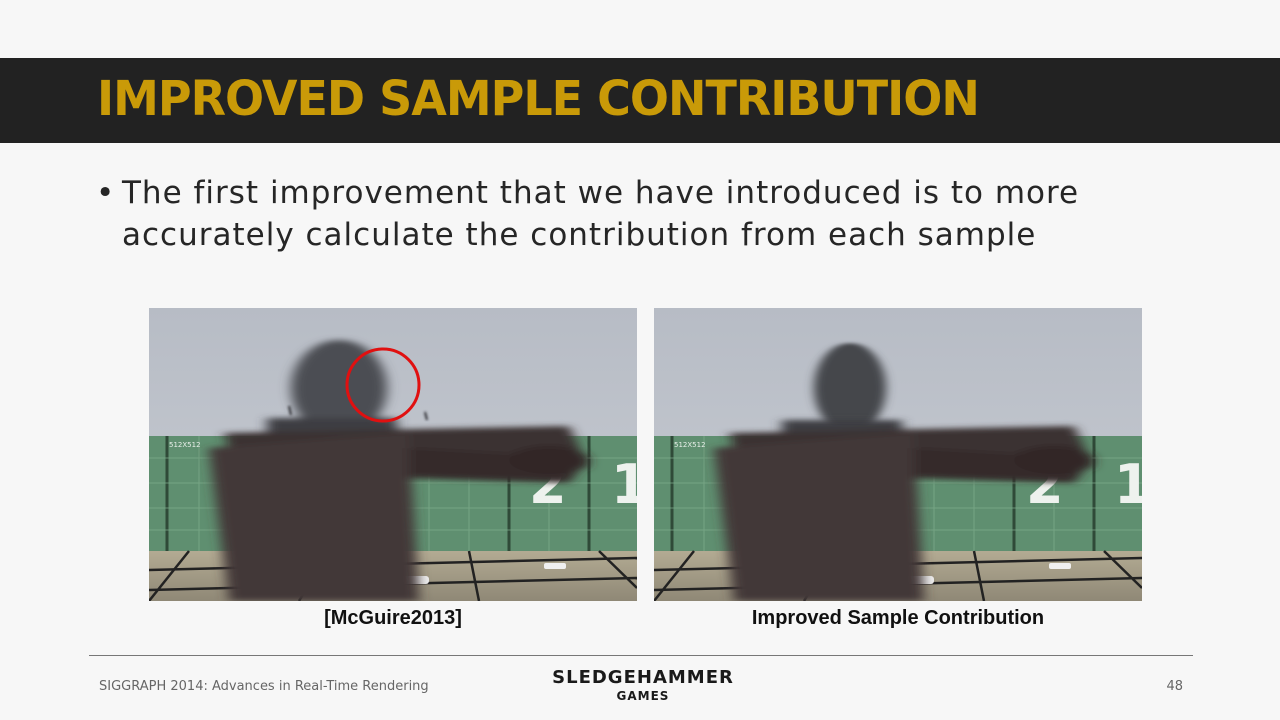 The image size is (1280, 720). What do you see at coordinates (898, 618) in the screenshot?
I see `caption-improved: Improved Sample Contribution` at bounding box center [898, 618].